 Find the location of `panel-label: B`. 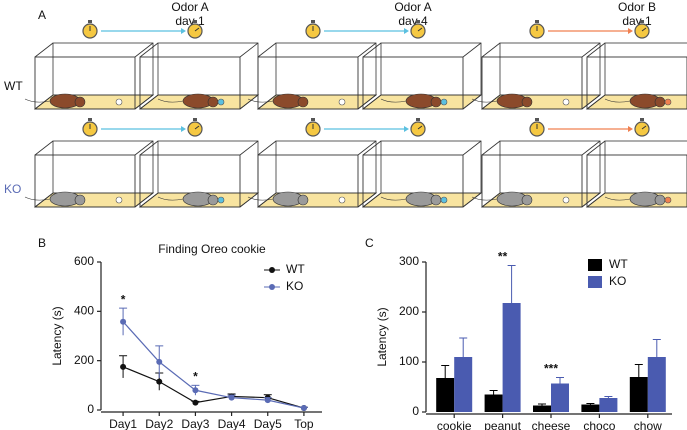

panel-label: B is located at coordinates (42, 243).